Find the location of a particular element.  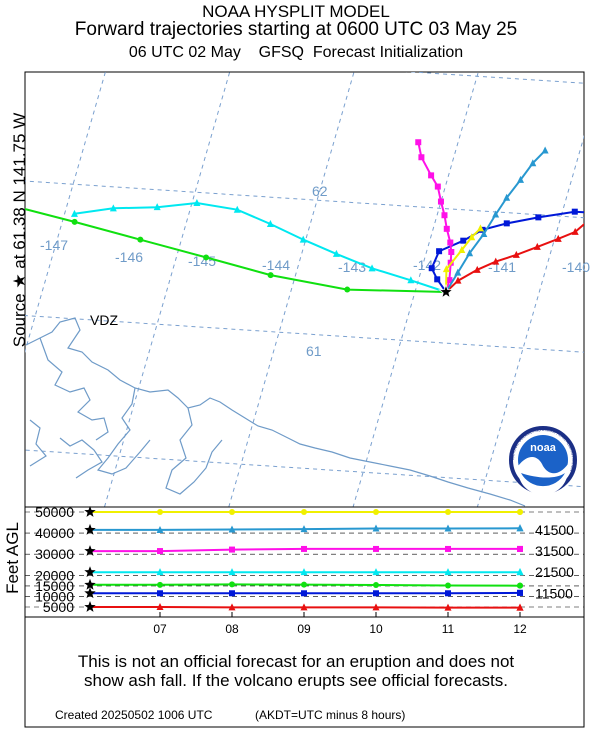

map-y-label: Source ★ at 61.38 N 141.75 W is located at coordinates (19, 230).